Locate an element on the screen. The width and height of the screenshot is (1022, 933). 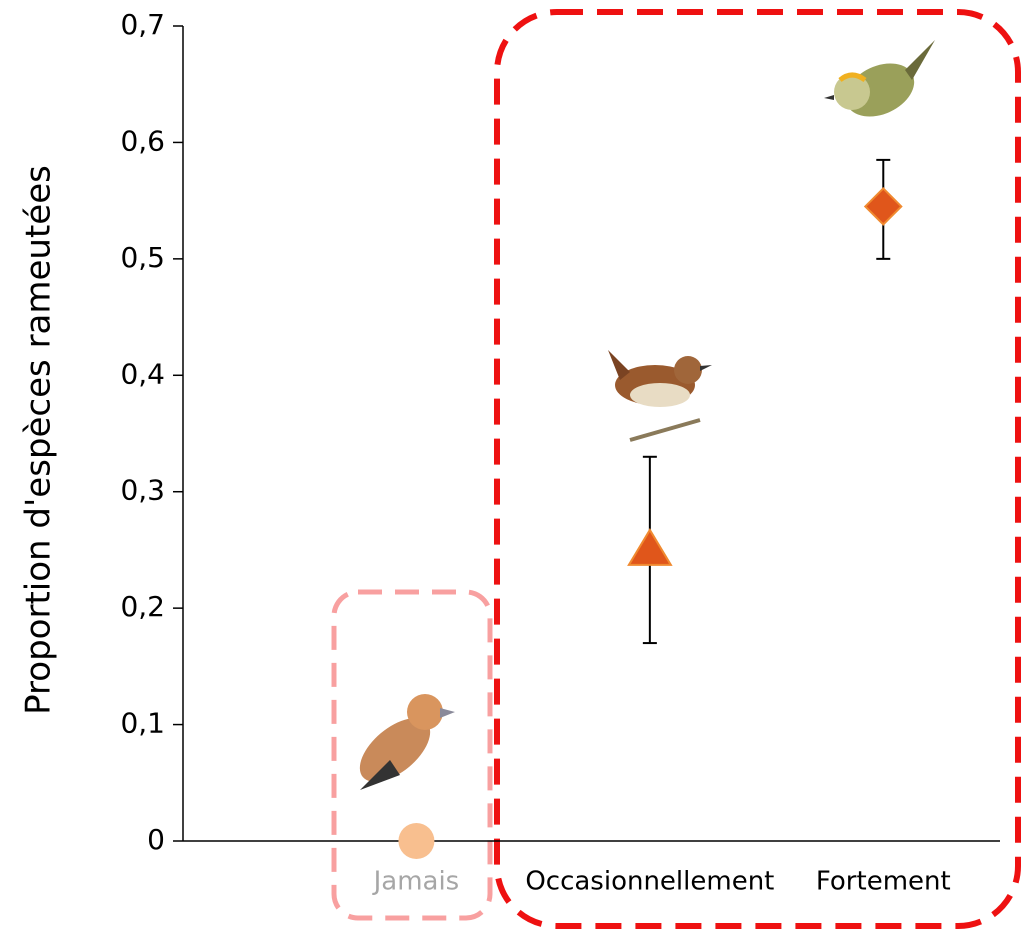
x-tick-label: Fortement is located at coordinates (883, 882).